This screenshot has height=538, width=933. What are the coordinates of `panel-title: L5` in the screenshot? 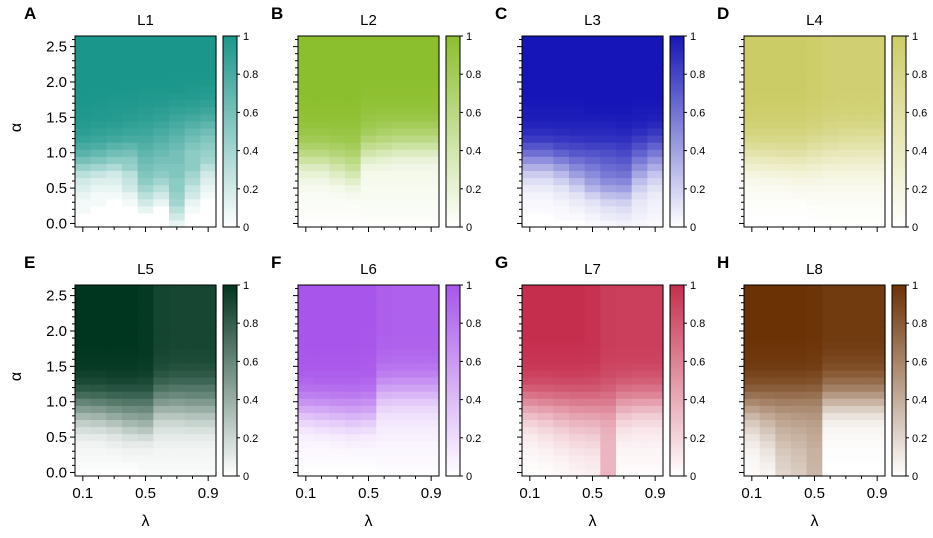 It's located at (145, 269).